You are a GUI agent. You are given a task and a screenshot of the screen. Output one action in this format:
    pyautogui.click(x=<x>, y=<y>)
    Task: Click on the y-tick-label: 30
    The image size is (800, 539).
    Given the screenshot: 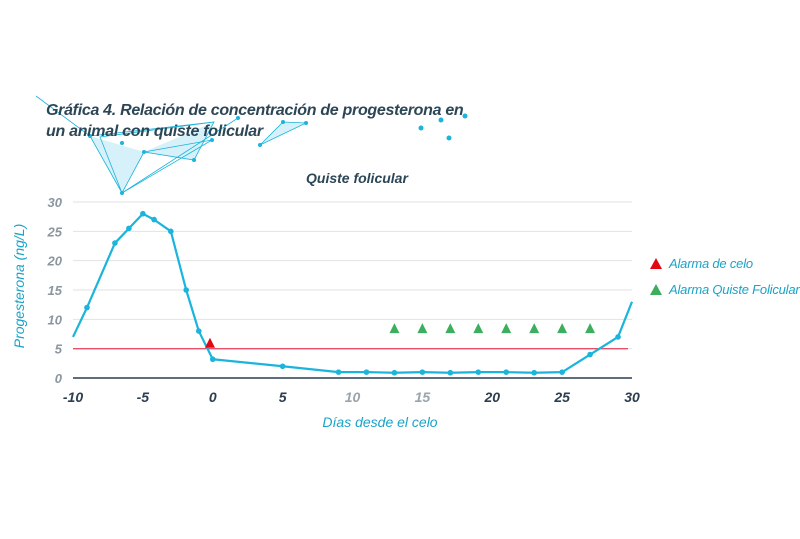 What is the action you would take?
    pyautogui.click(x=55, y=202)
    